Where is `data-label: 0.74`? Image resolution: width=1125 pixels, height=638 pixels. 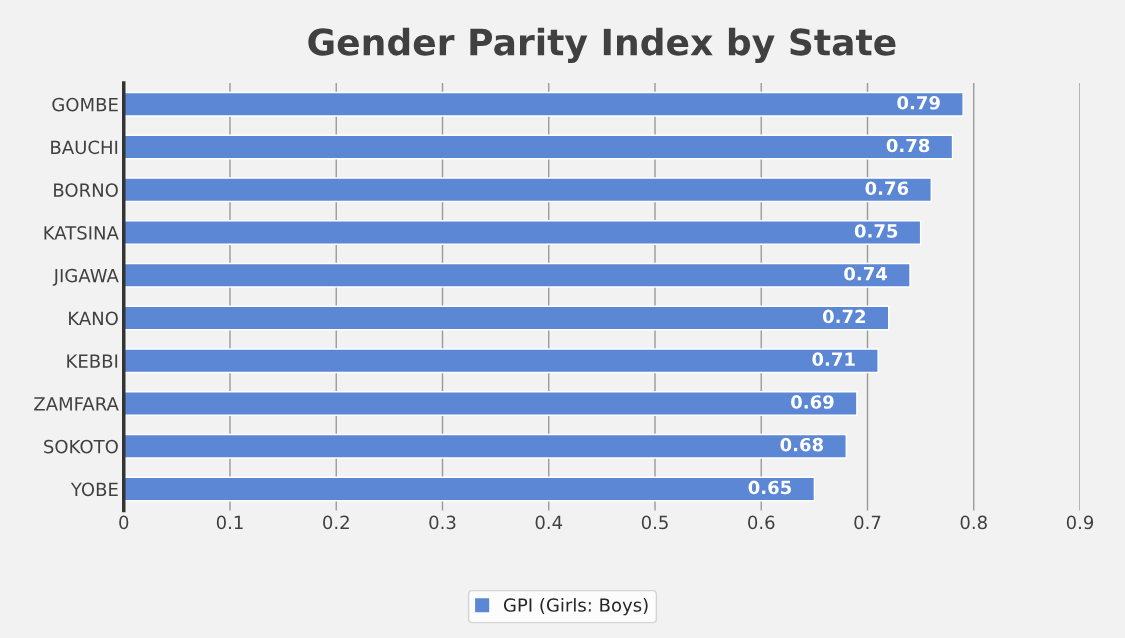
data-label: 0.74 is located at coordinates (866, 273).